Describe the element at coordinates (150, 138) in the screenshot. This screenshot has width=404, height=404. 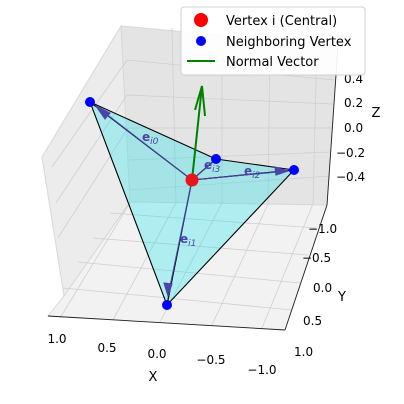
I see `edge-label-e-i0: ei0` at that location.